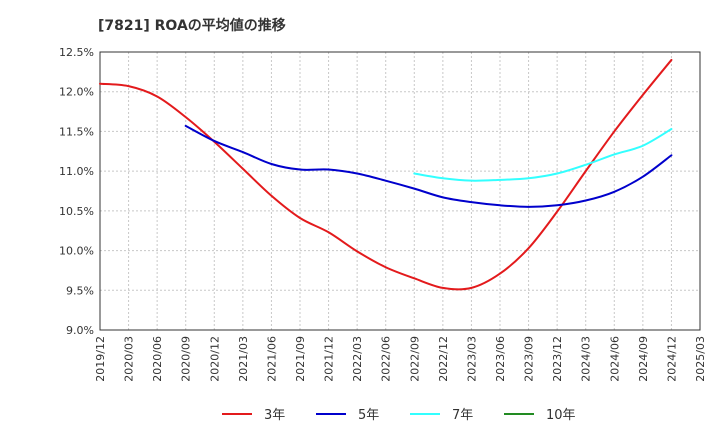 The width and height of the screenshot is (720, 440). I want to click on x-tick-label: 2023/06, so click(500, 359).